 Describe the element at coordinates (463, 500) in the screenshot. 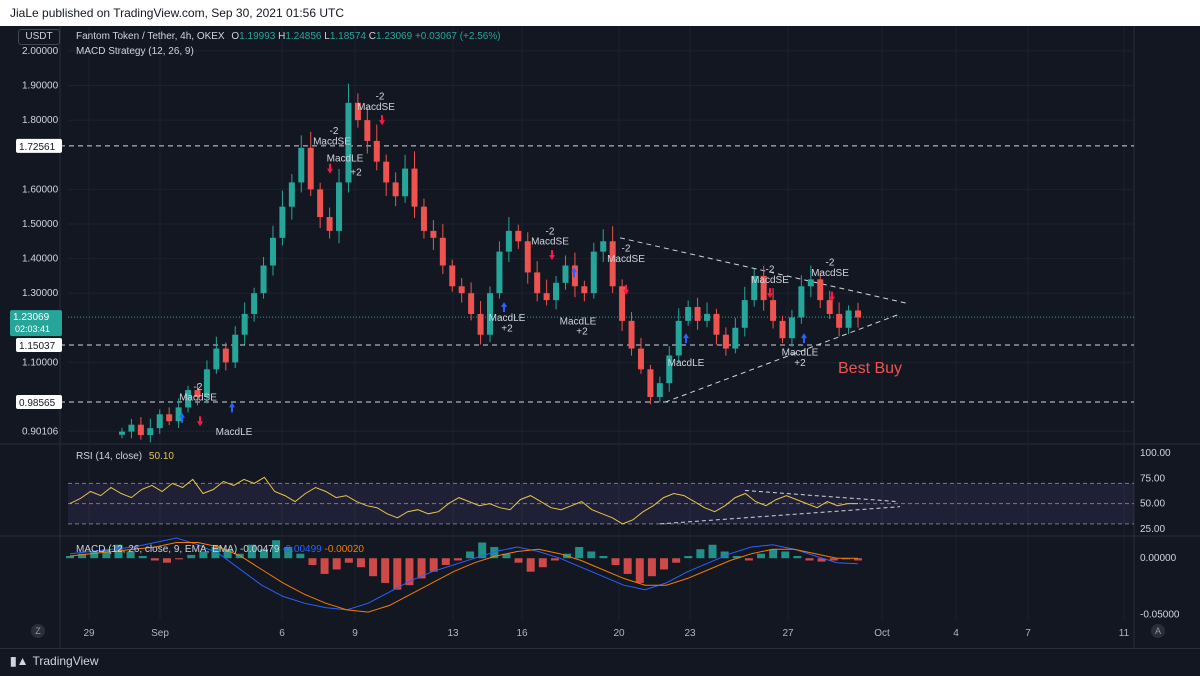

I see `rsi-line` at that location.